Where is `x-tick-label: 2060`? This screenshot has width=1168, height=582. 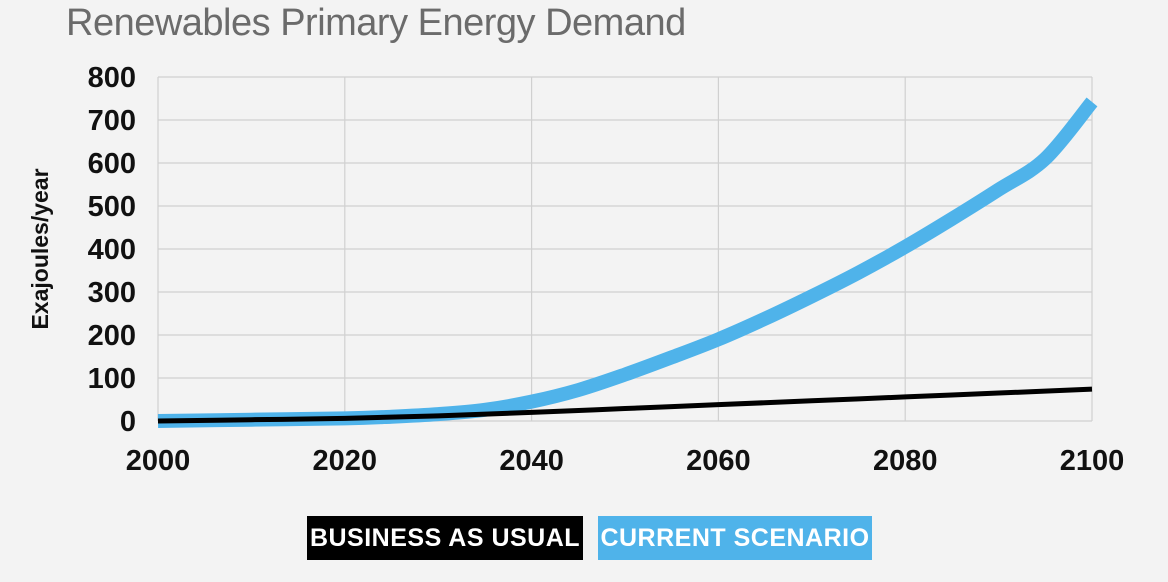 x-tick-label: 2060 is located at coordinates (718, 461).